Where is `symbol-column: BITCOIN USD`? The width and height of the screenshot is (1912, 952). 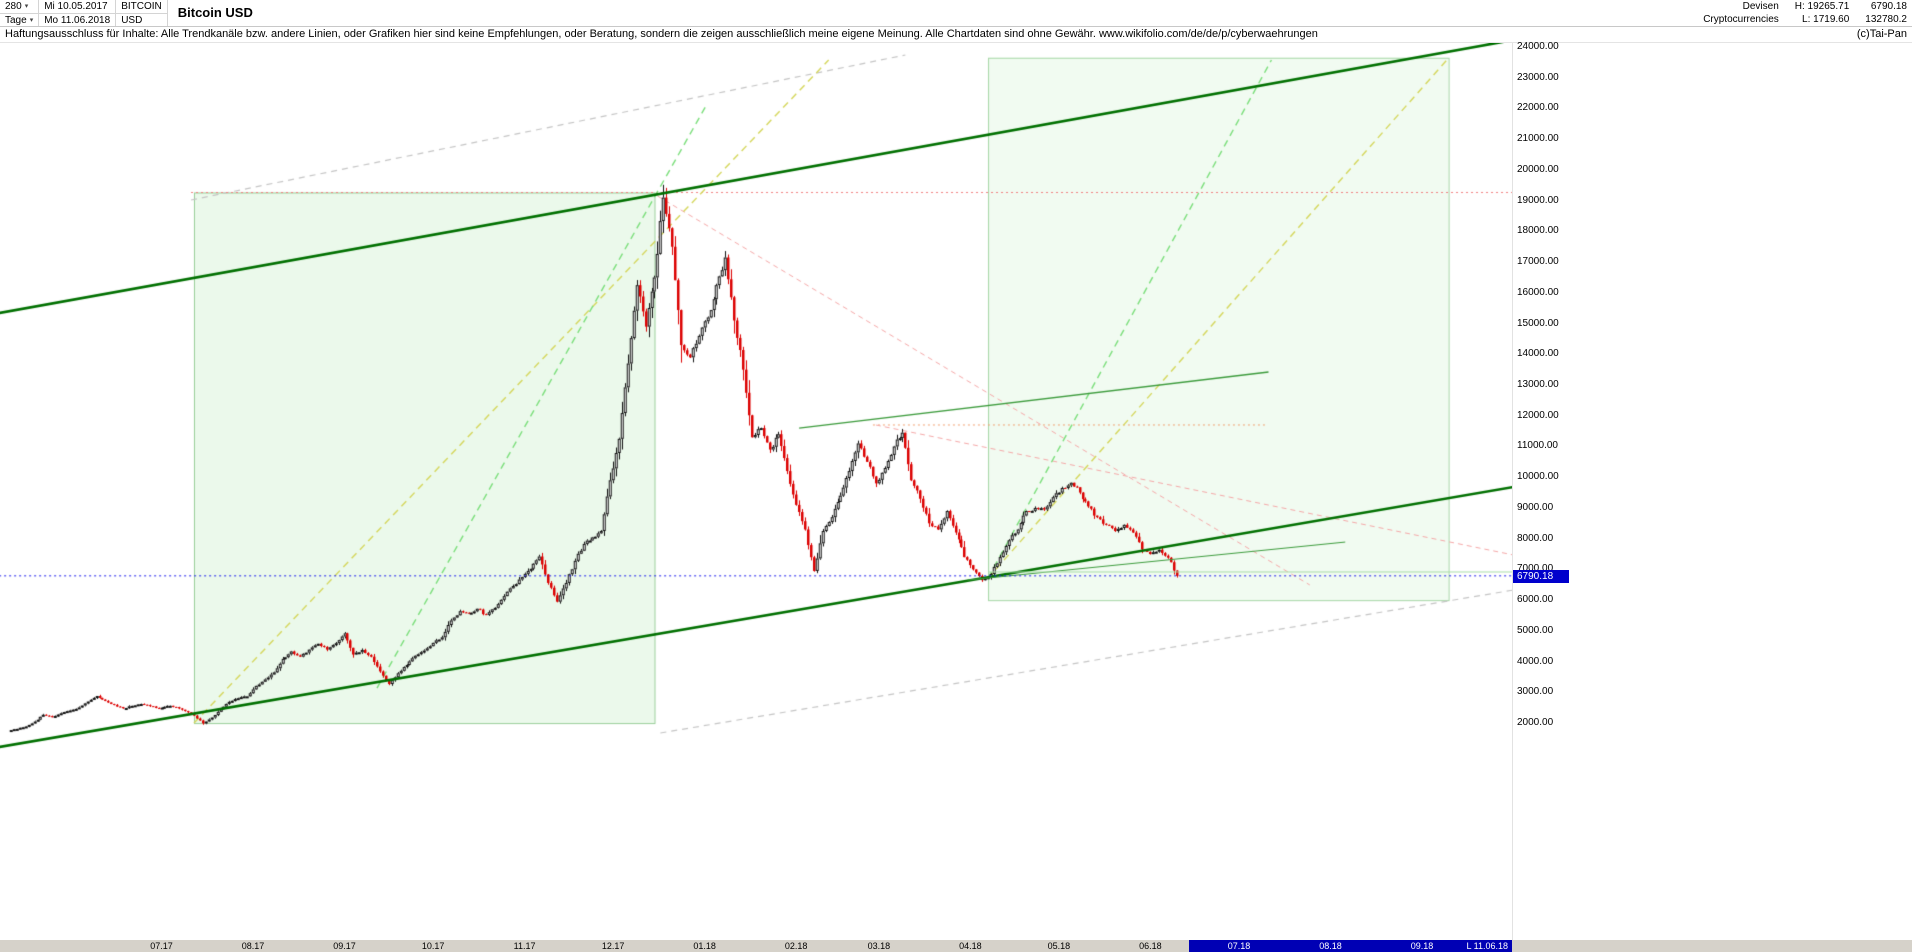 symbol-column: BITCOIN USD is located at coordinates (142, 13).